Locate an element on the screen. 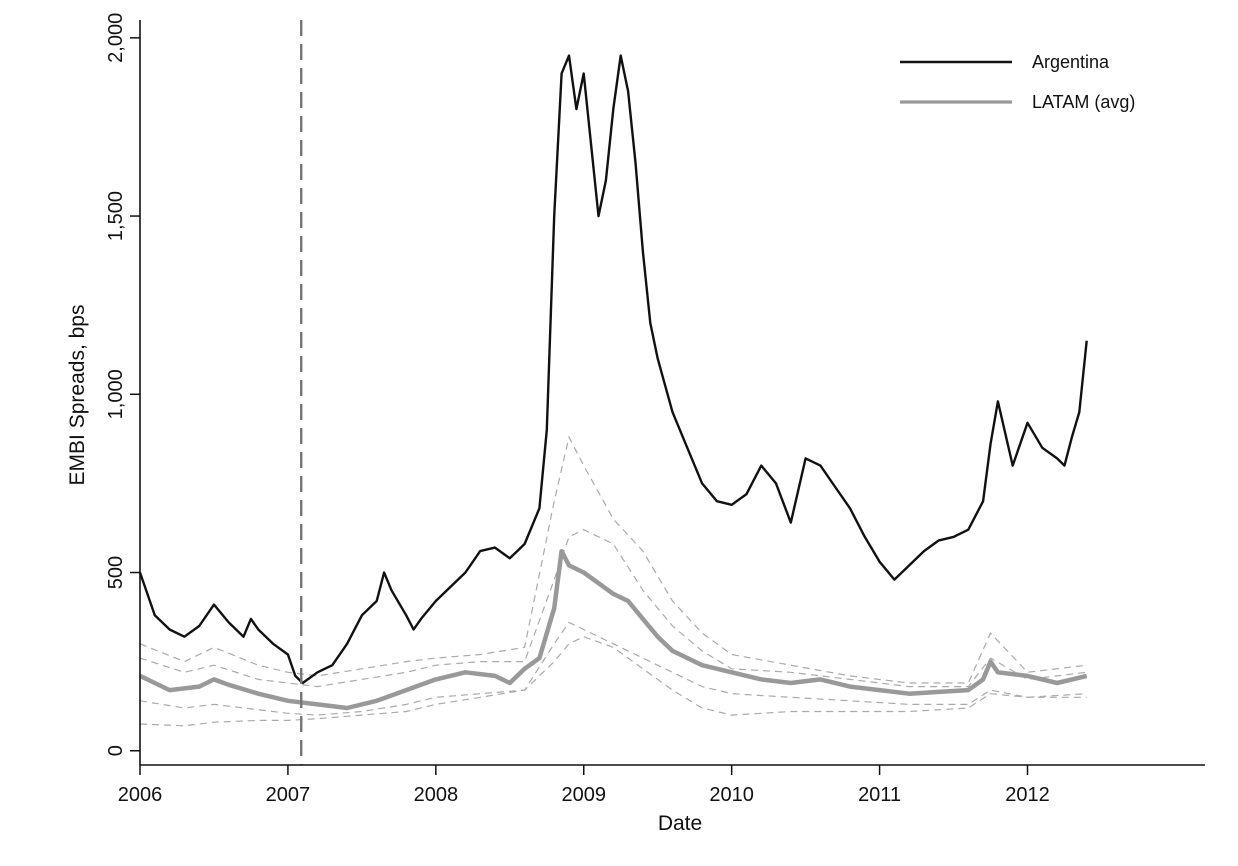 This screenshot has height=866, width=1238. series-line-latam-avg is located at coordinates (613, 629).